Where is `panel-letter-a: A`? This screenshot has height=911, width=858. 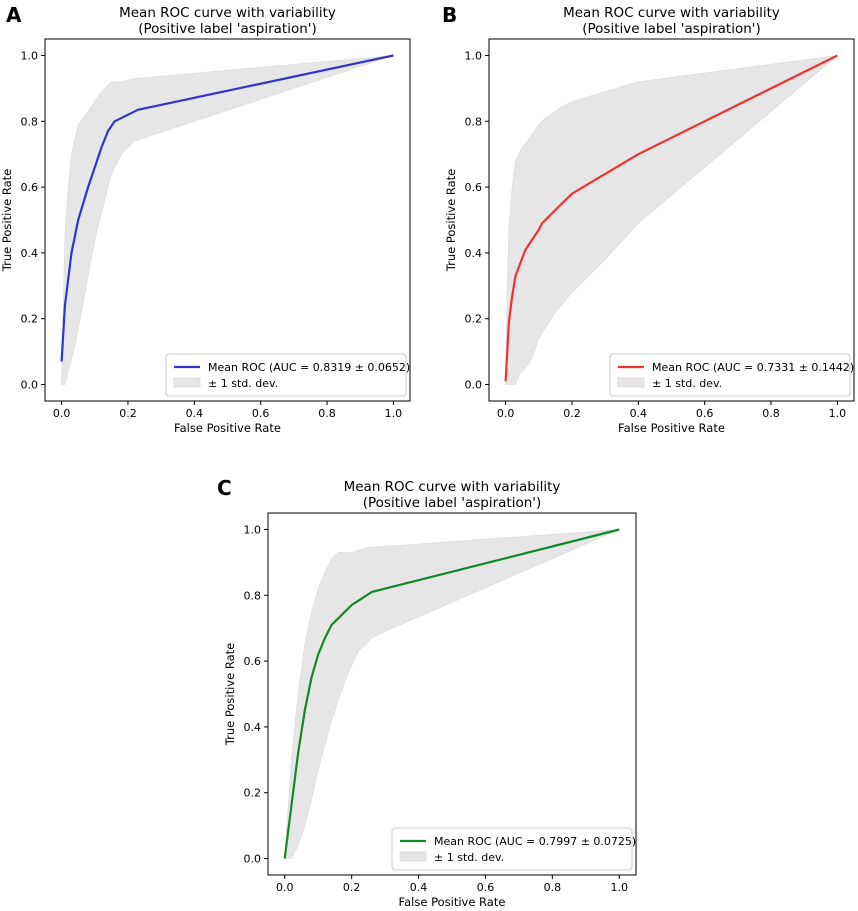
panel-letter-a: A is located at coordinates (14, 15).